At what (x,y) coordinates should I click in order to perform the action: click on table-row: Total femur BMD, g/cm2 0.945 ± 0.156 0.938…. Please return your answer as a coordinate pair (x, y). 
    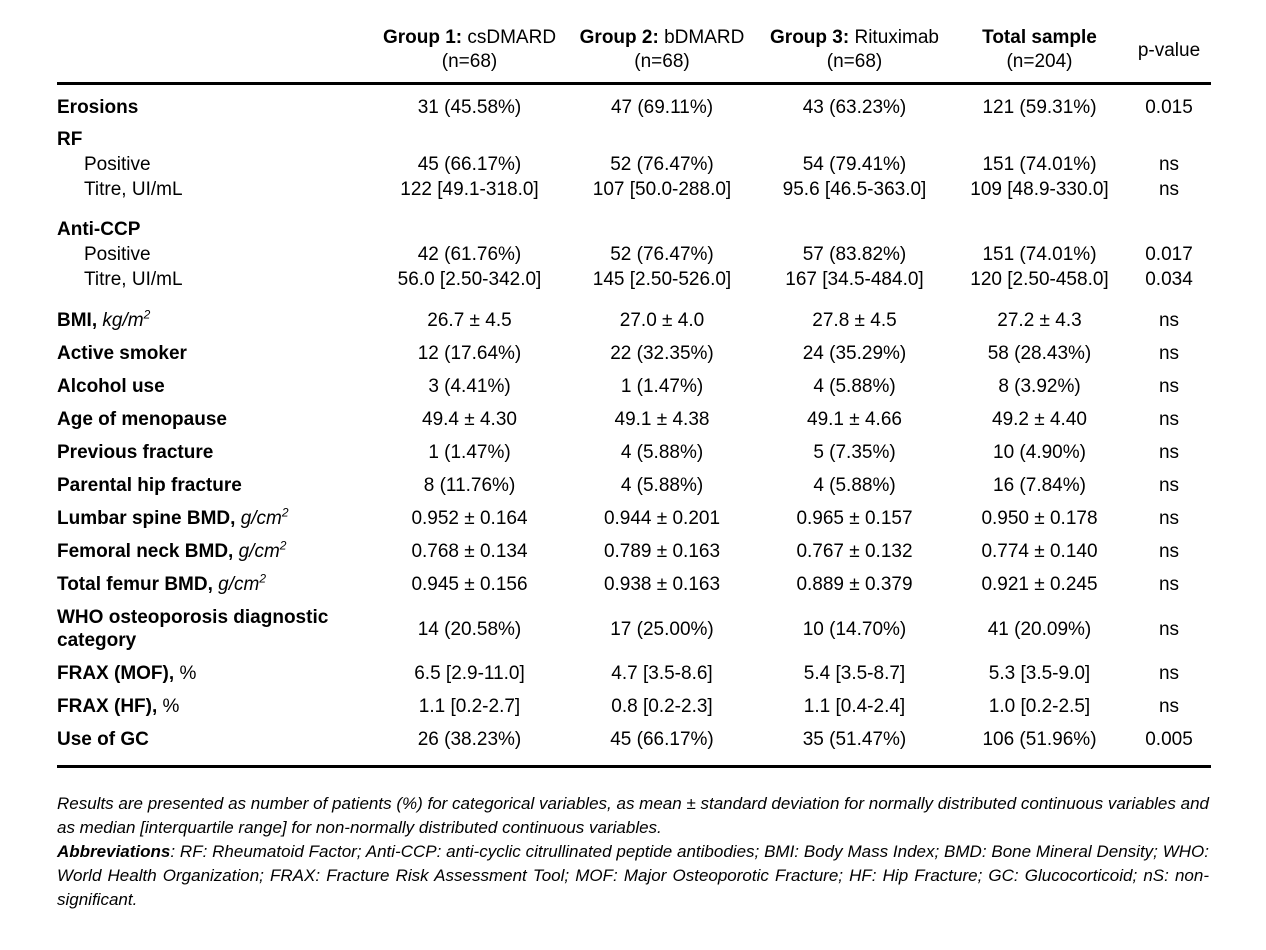
    Looking at the image, I should click on (634, 584).